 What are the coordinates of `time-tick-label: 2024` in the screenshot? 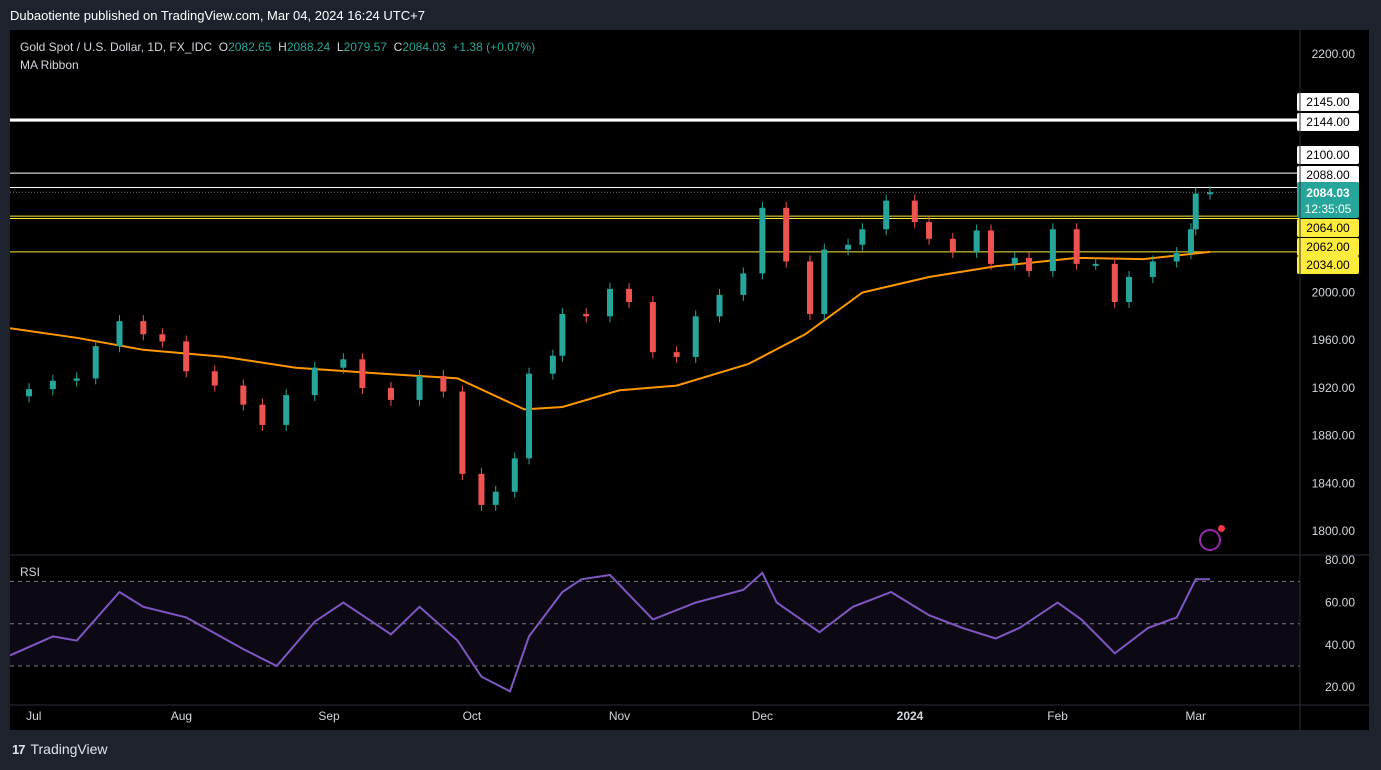 It's located at (910, 716).